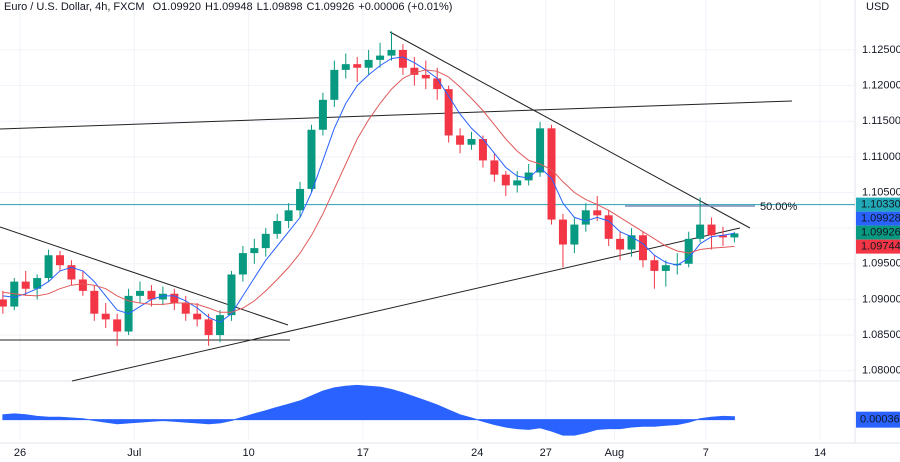 Image resolution: width=900 pixels, height=462 pixels. Describe the element at coordinates (881, 157) in the screenshot. I see `y-tick-label: 1.11000` at that location.